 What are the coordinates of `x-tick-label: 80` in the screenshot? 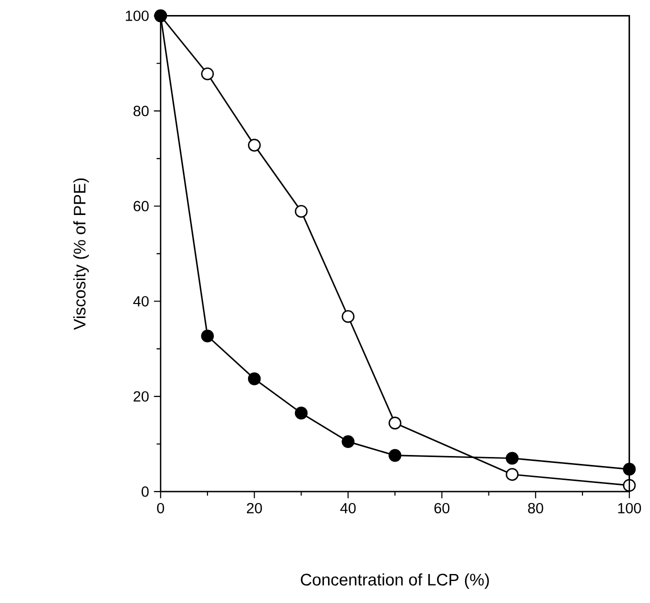 It's located at (536, 508).